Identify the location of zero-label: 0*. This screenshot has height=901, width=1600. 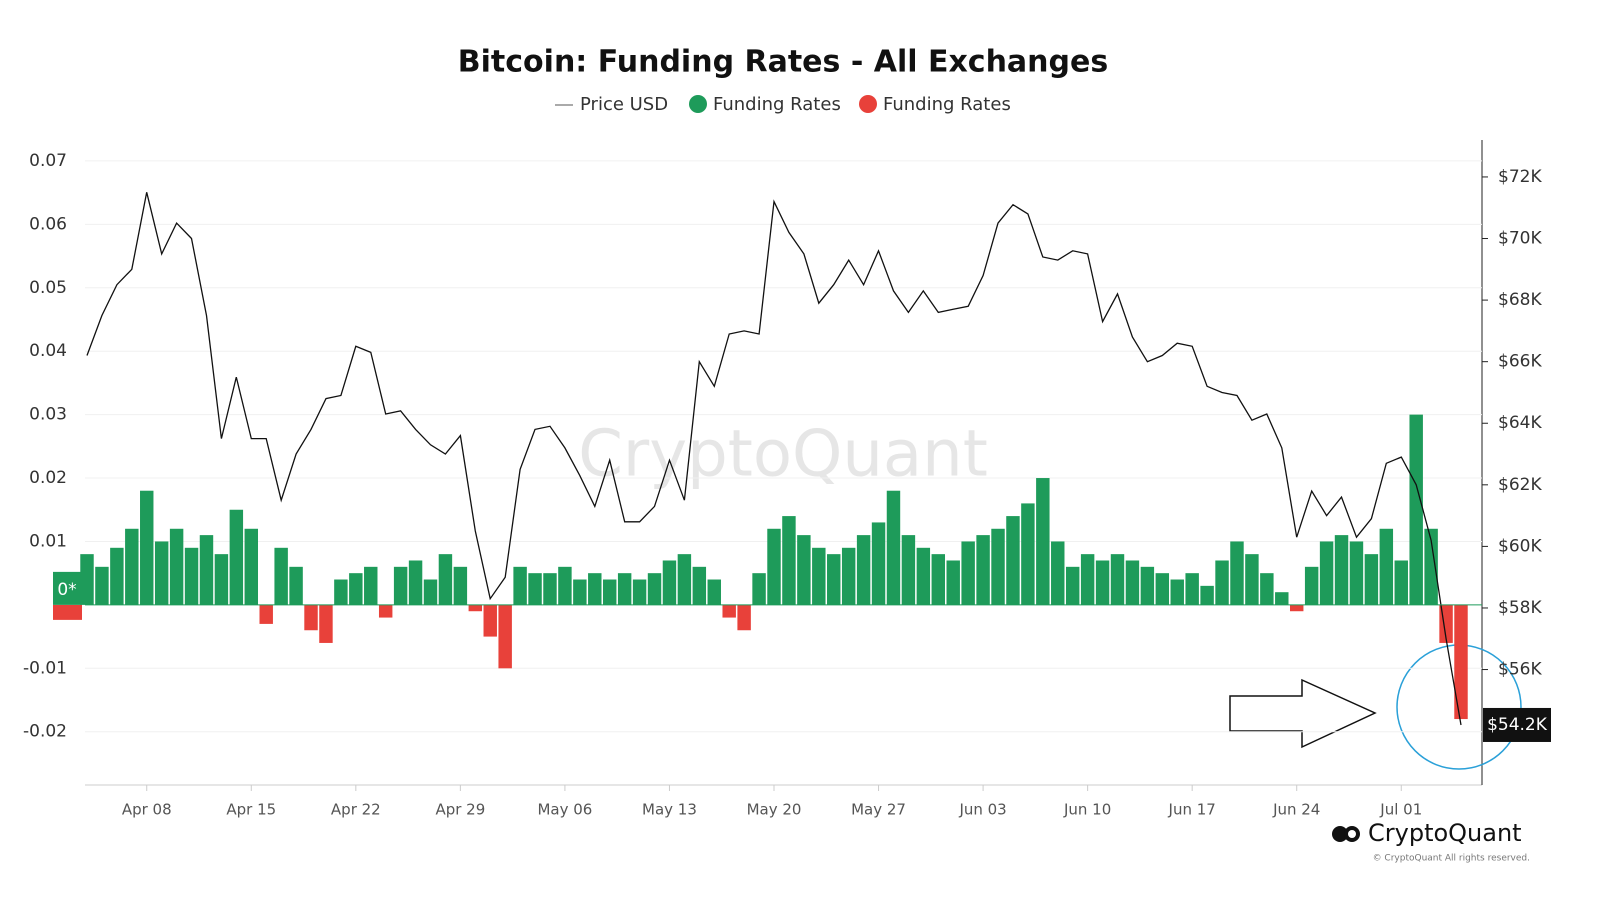
(66, 590).